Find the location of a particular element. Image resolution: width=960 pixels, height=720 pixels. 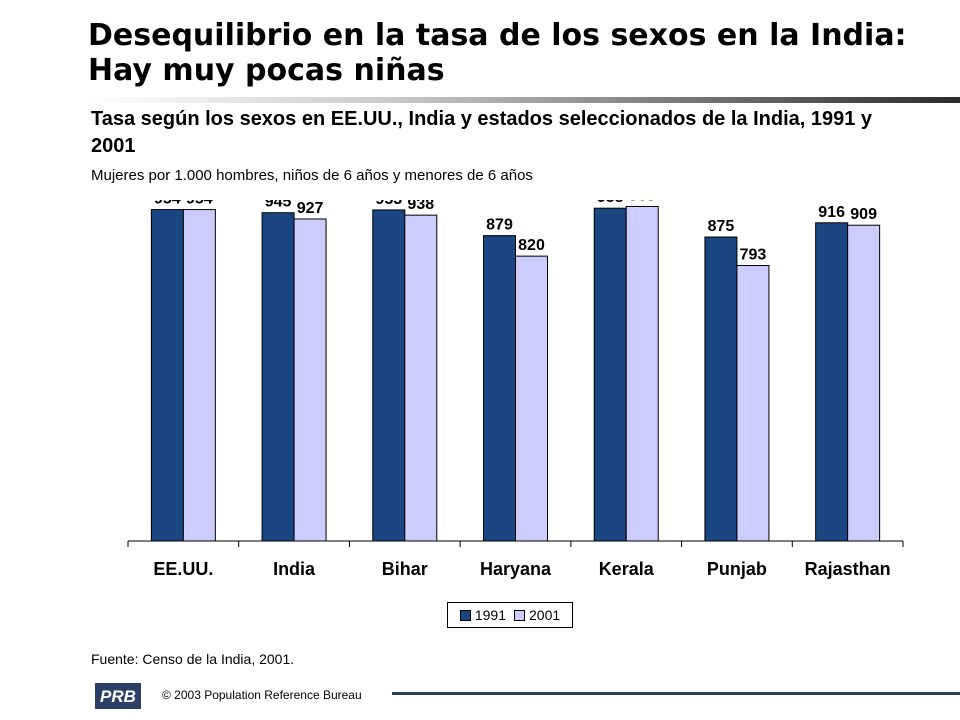

legend-swatch-2001 is located at coordinates (519, 615).